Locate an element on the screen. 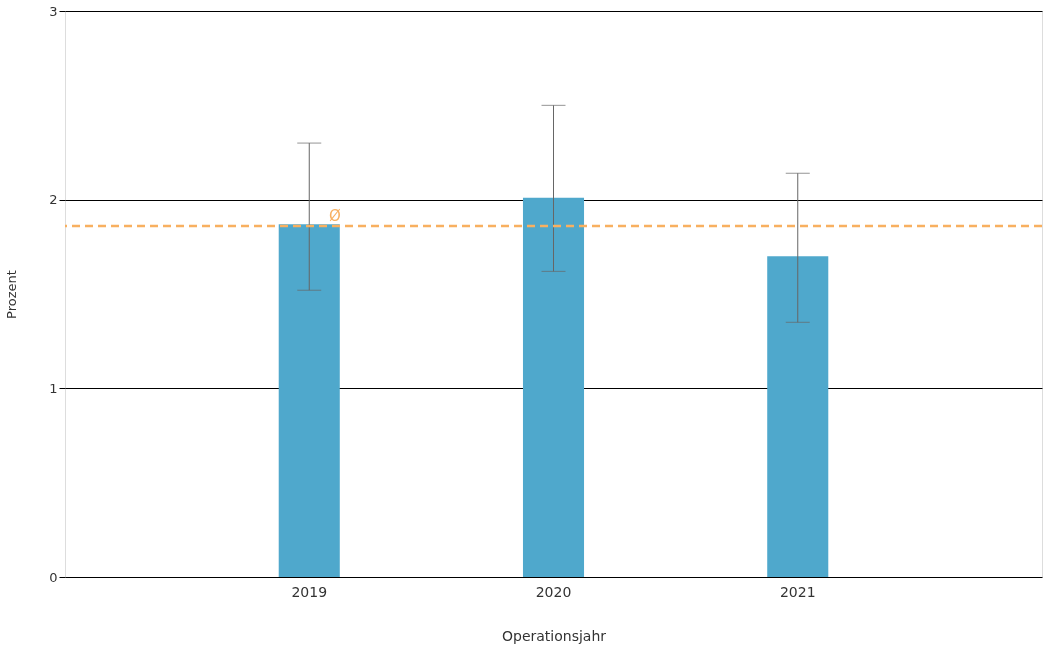 The image size is (1049, 648). y-tick-label: 3 is located at coordinates (53, 11).